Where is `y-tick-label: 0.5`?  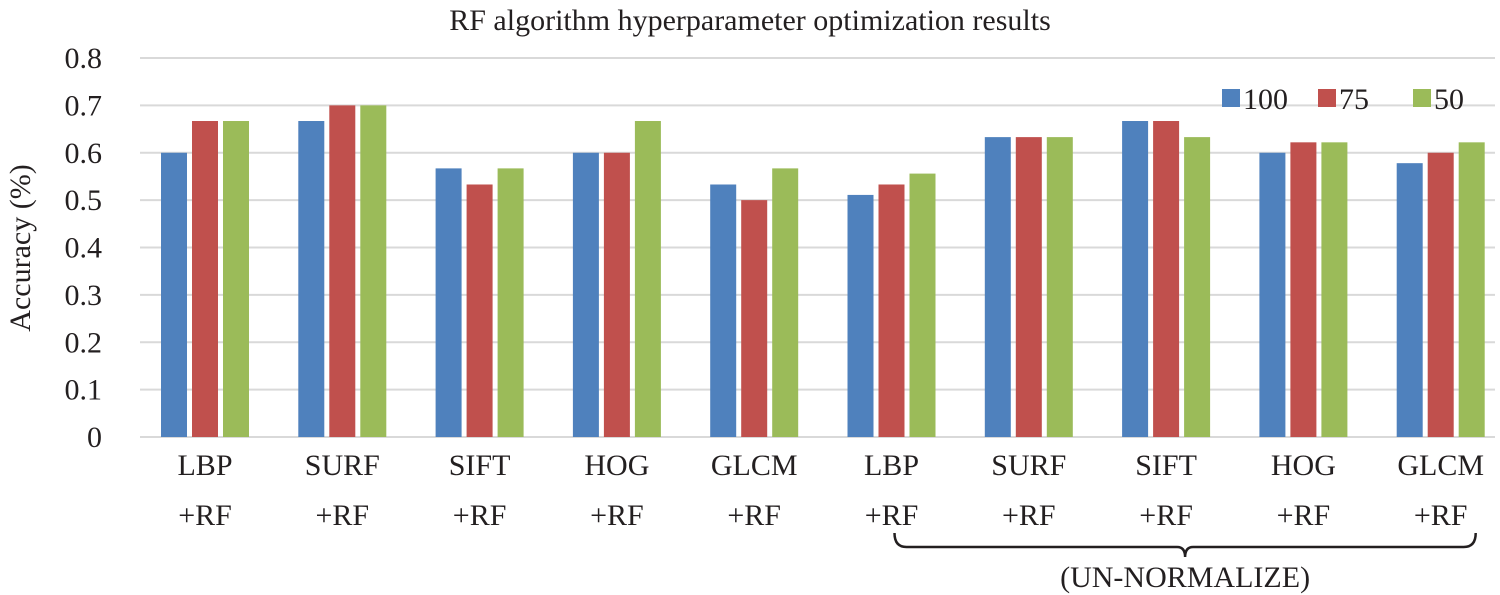
y-tick-label: 0.5 is located at coordinates (84, 200).